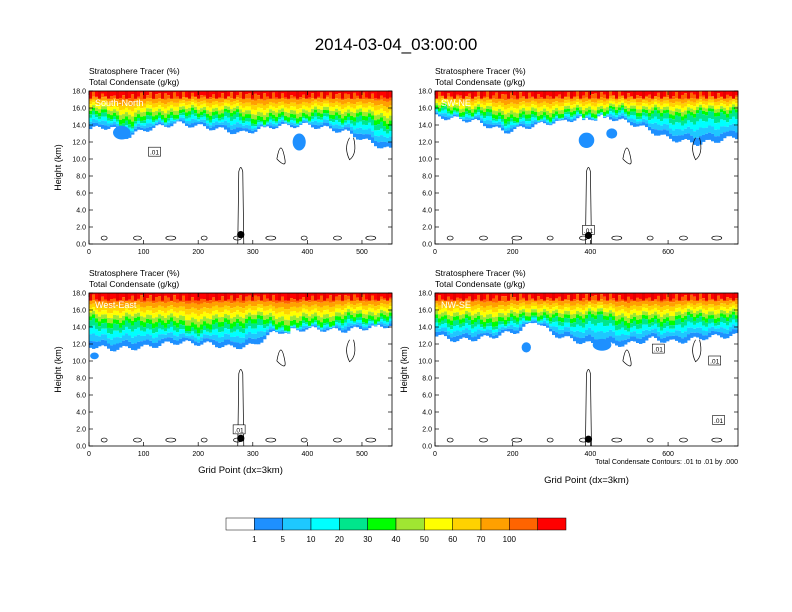 This screenshot has height=612, width=792. Describe the element at coordinates (683, 238) in the screenshot. I see `contour-line` at that location.